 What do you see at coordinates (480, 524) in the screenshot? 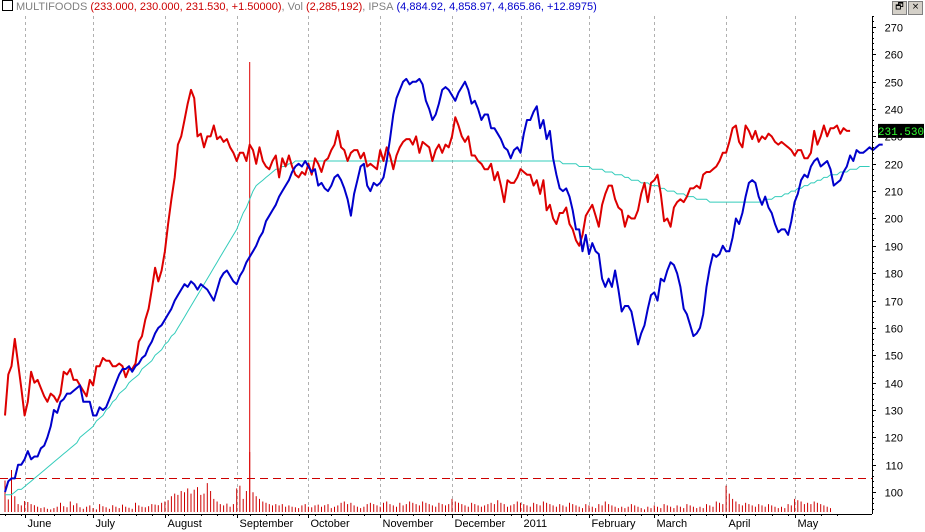
I see `date-tick-label: December` at bounding box center [480, 524].